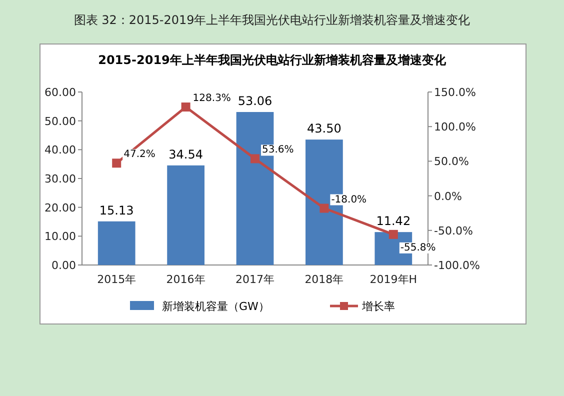 This screenshot has height=396, width=564. Describe the element at coordinates (140, 154) in the screenshot. I see `data-label: 47.2%` at that location.